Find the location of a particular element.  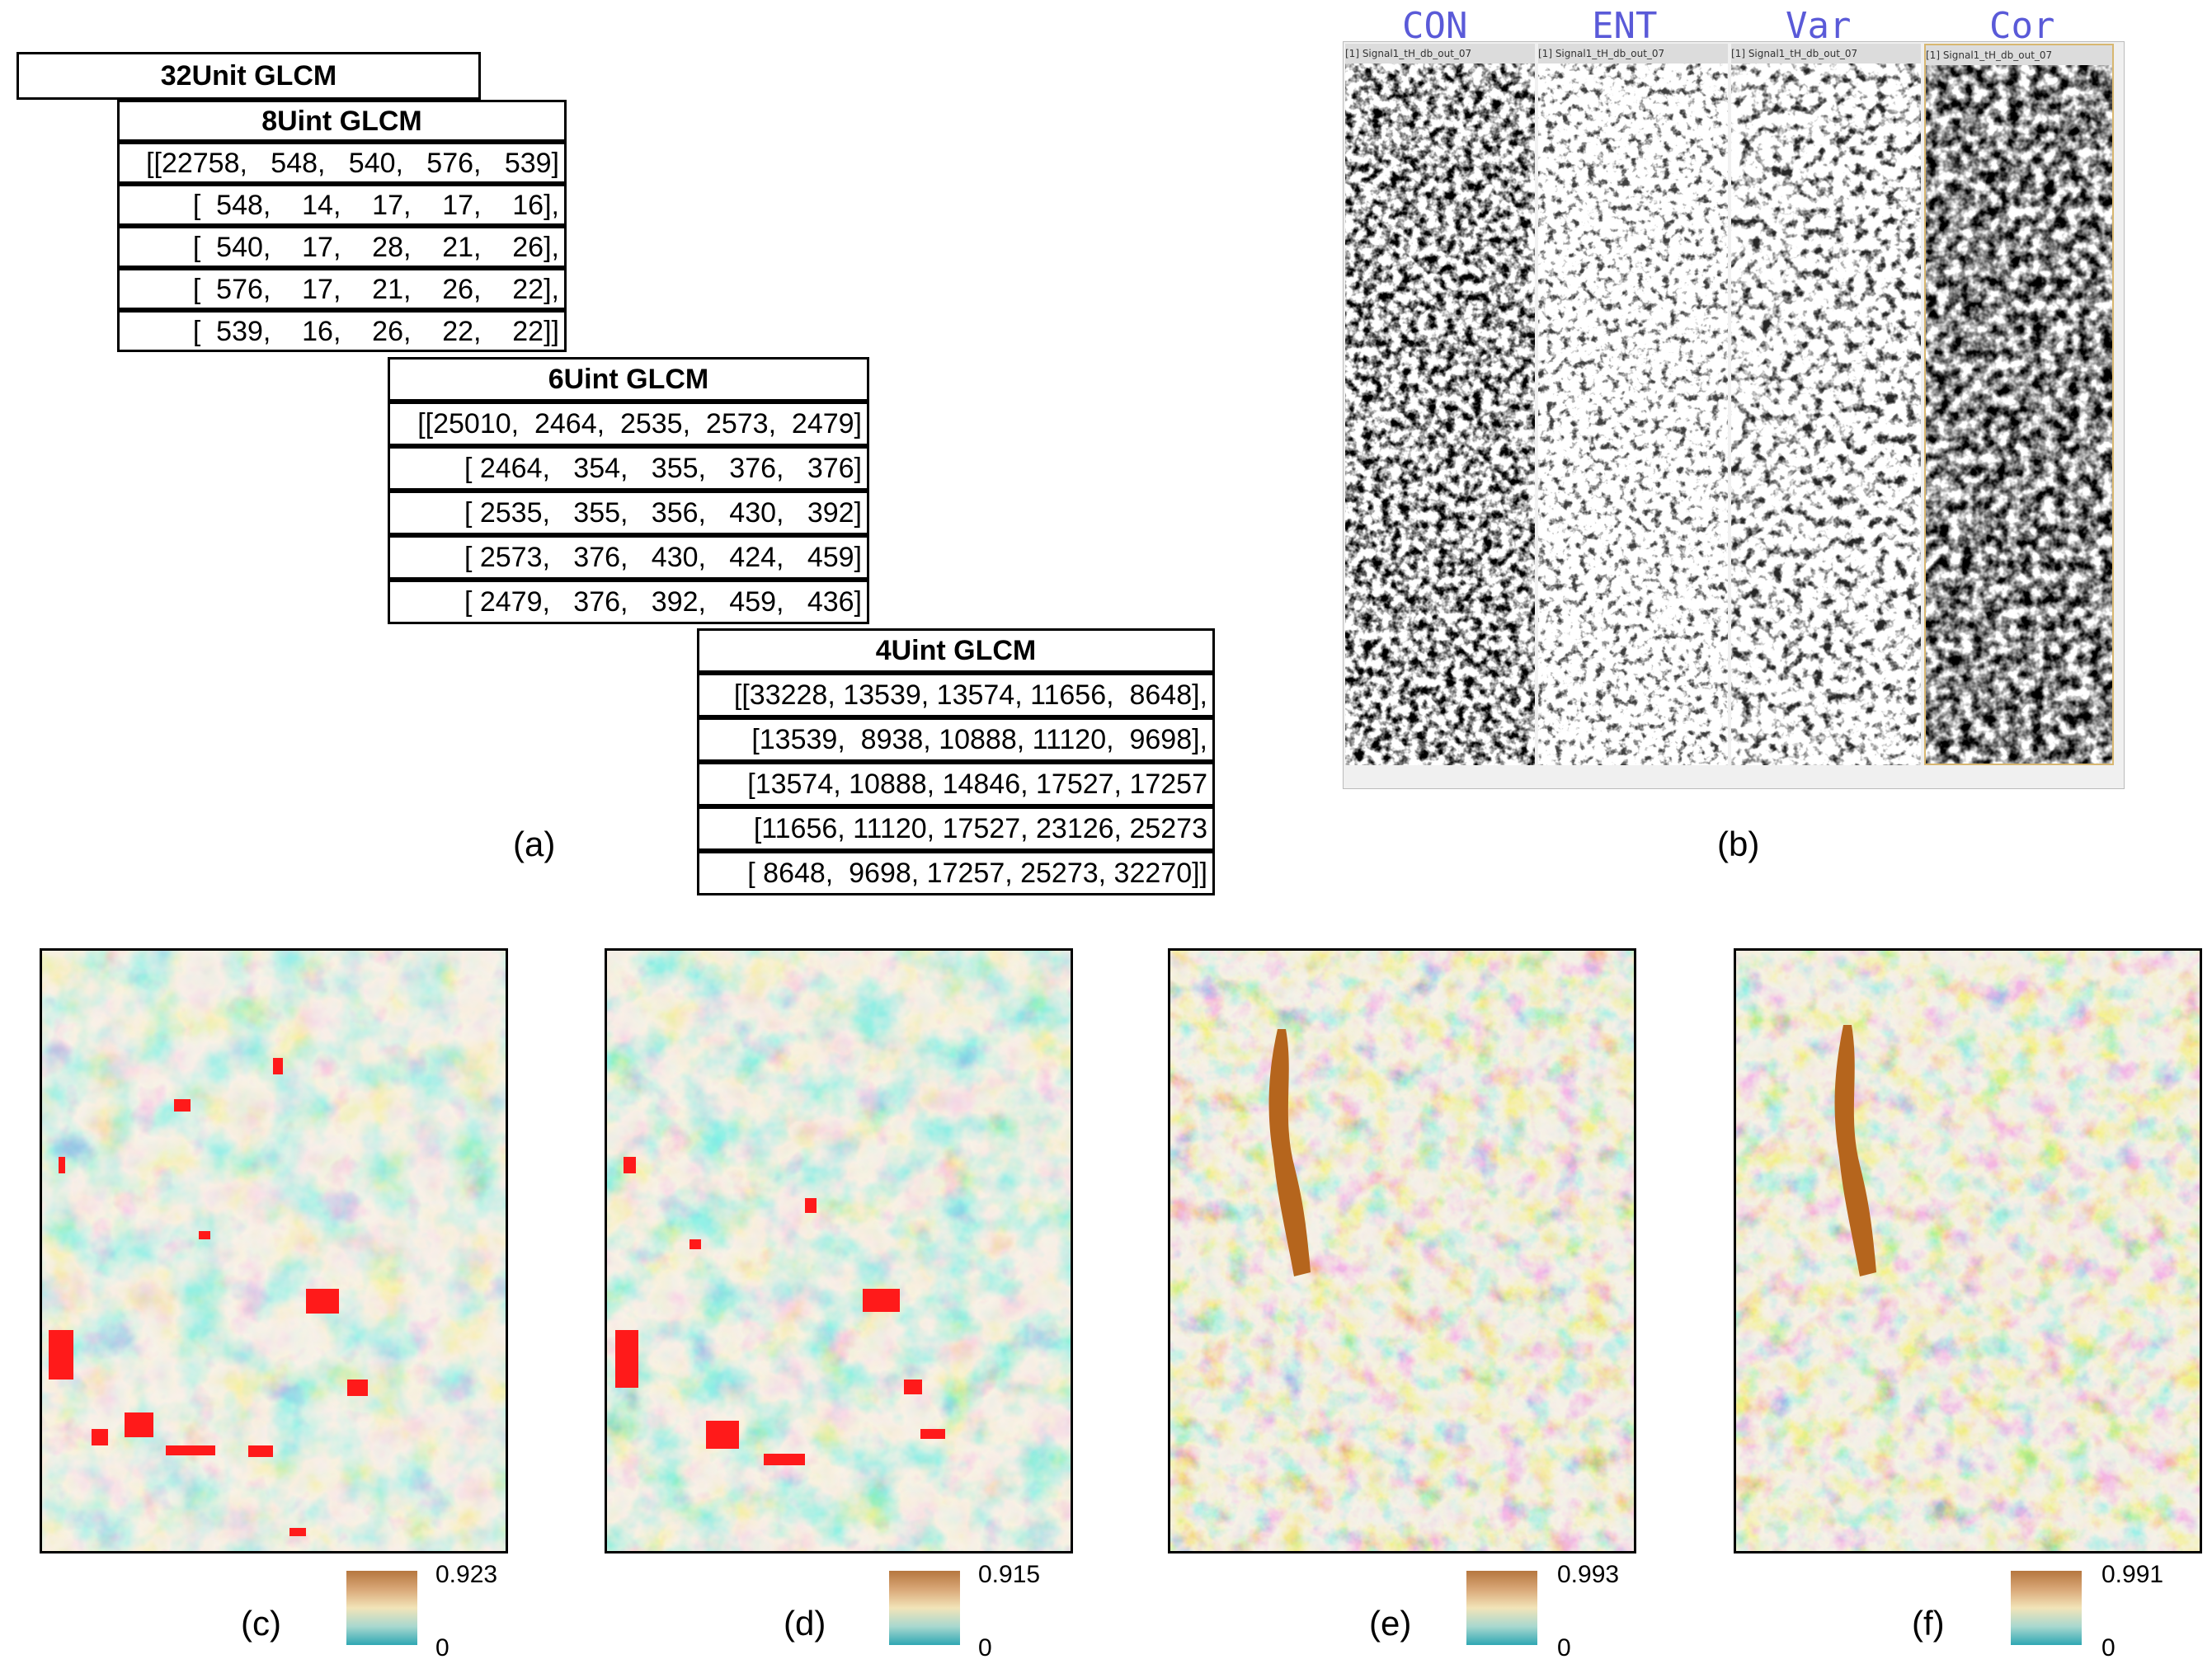

glcm-6-row: [ 2464, 354, 355, 376, 376] is located at coordinates (628, 468).